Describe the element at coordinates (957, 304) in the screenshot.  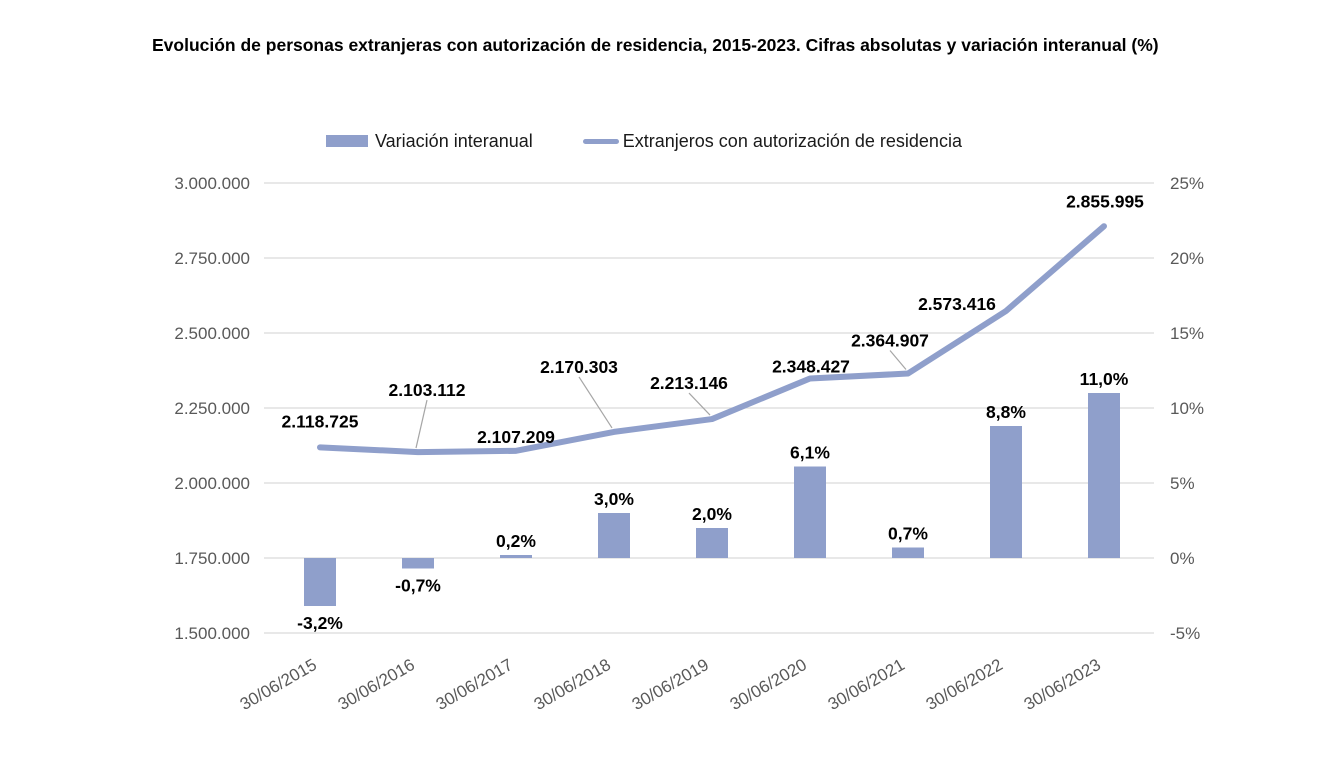
I see `line-point-label: 2.573.416` at that location.